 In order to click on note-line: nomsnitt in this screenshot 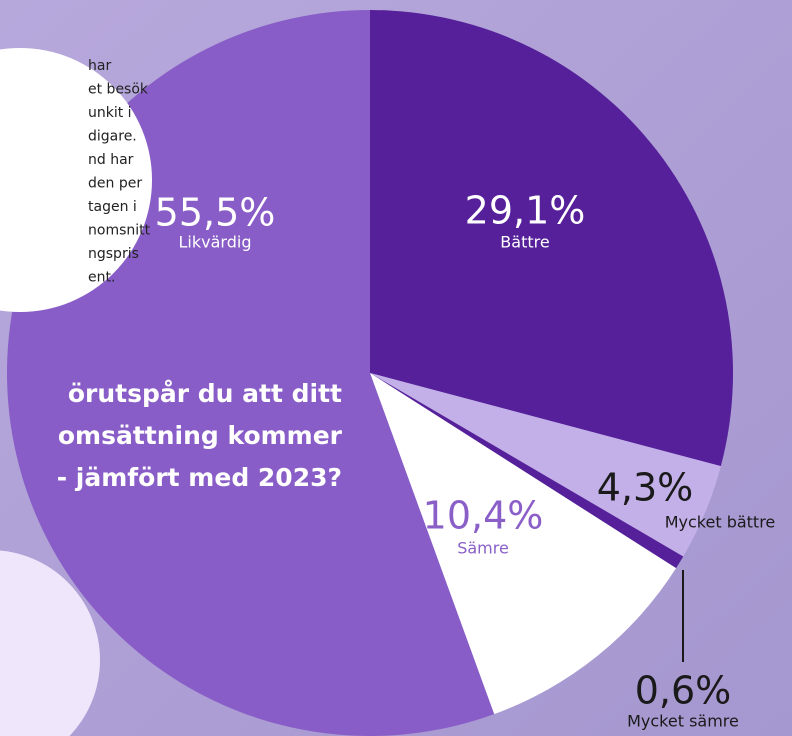, I will do `click(119, 231)`.